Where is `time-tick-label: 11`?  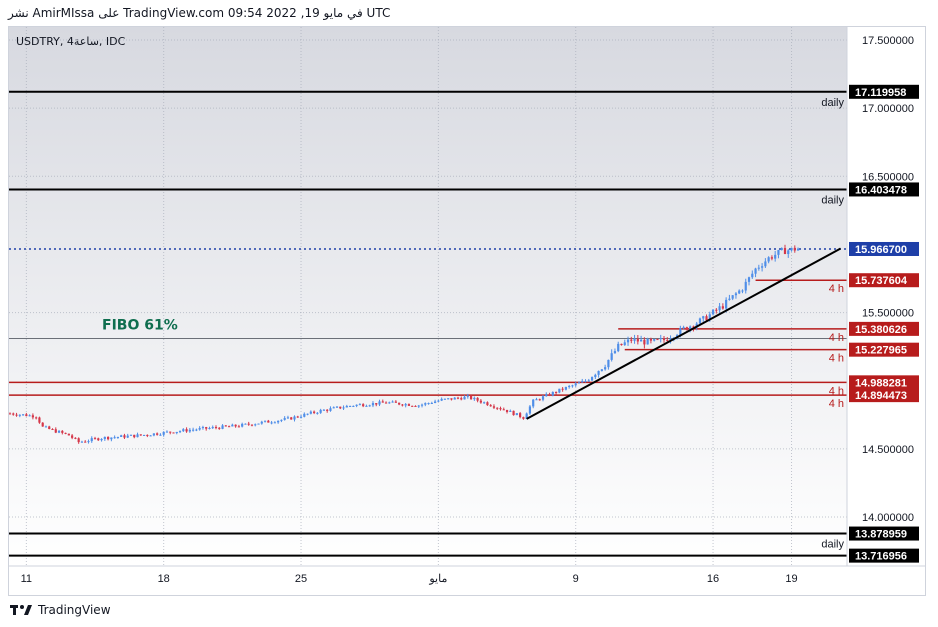 time-tick-label: 11 is located at coordinates (26, 579).